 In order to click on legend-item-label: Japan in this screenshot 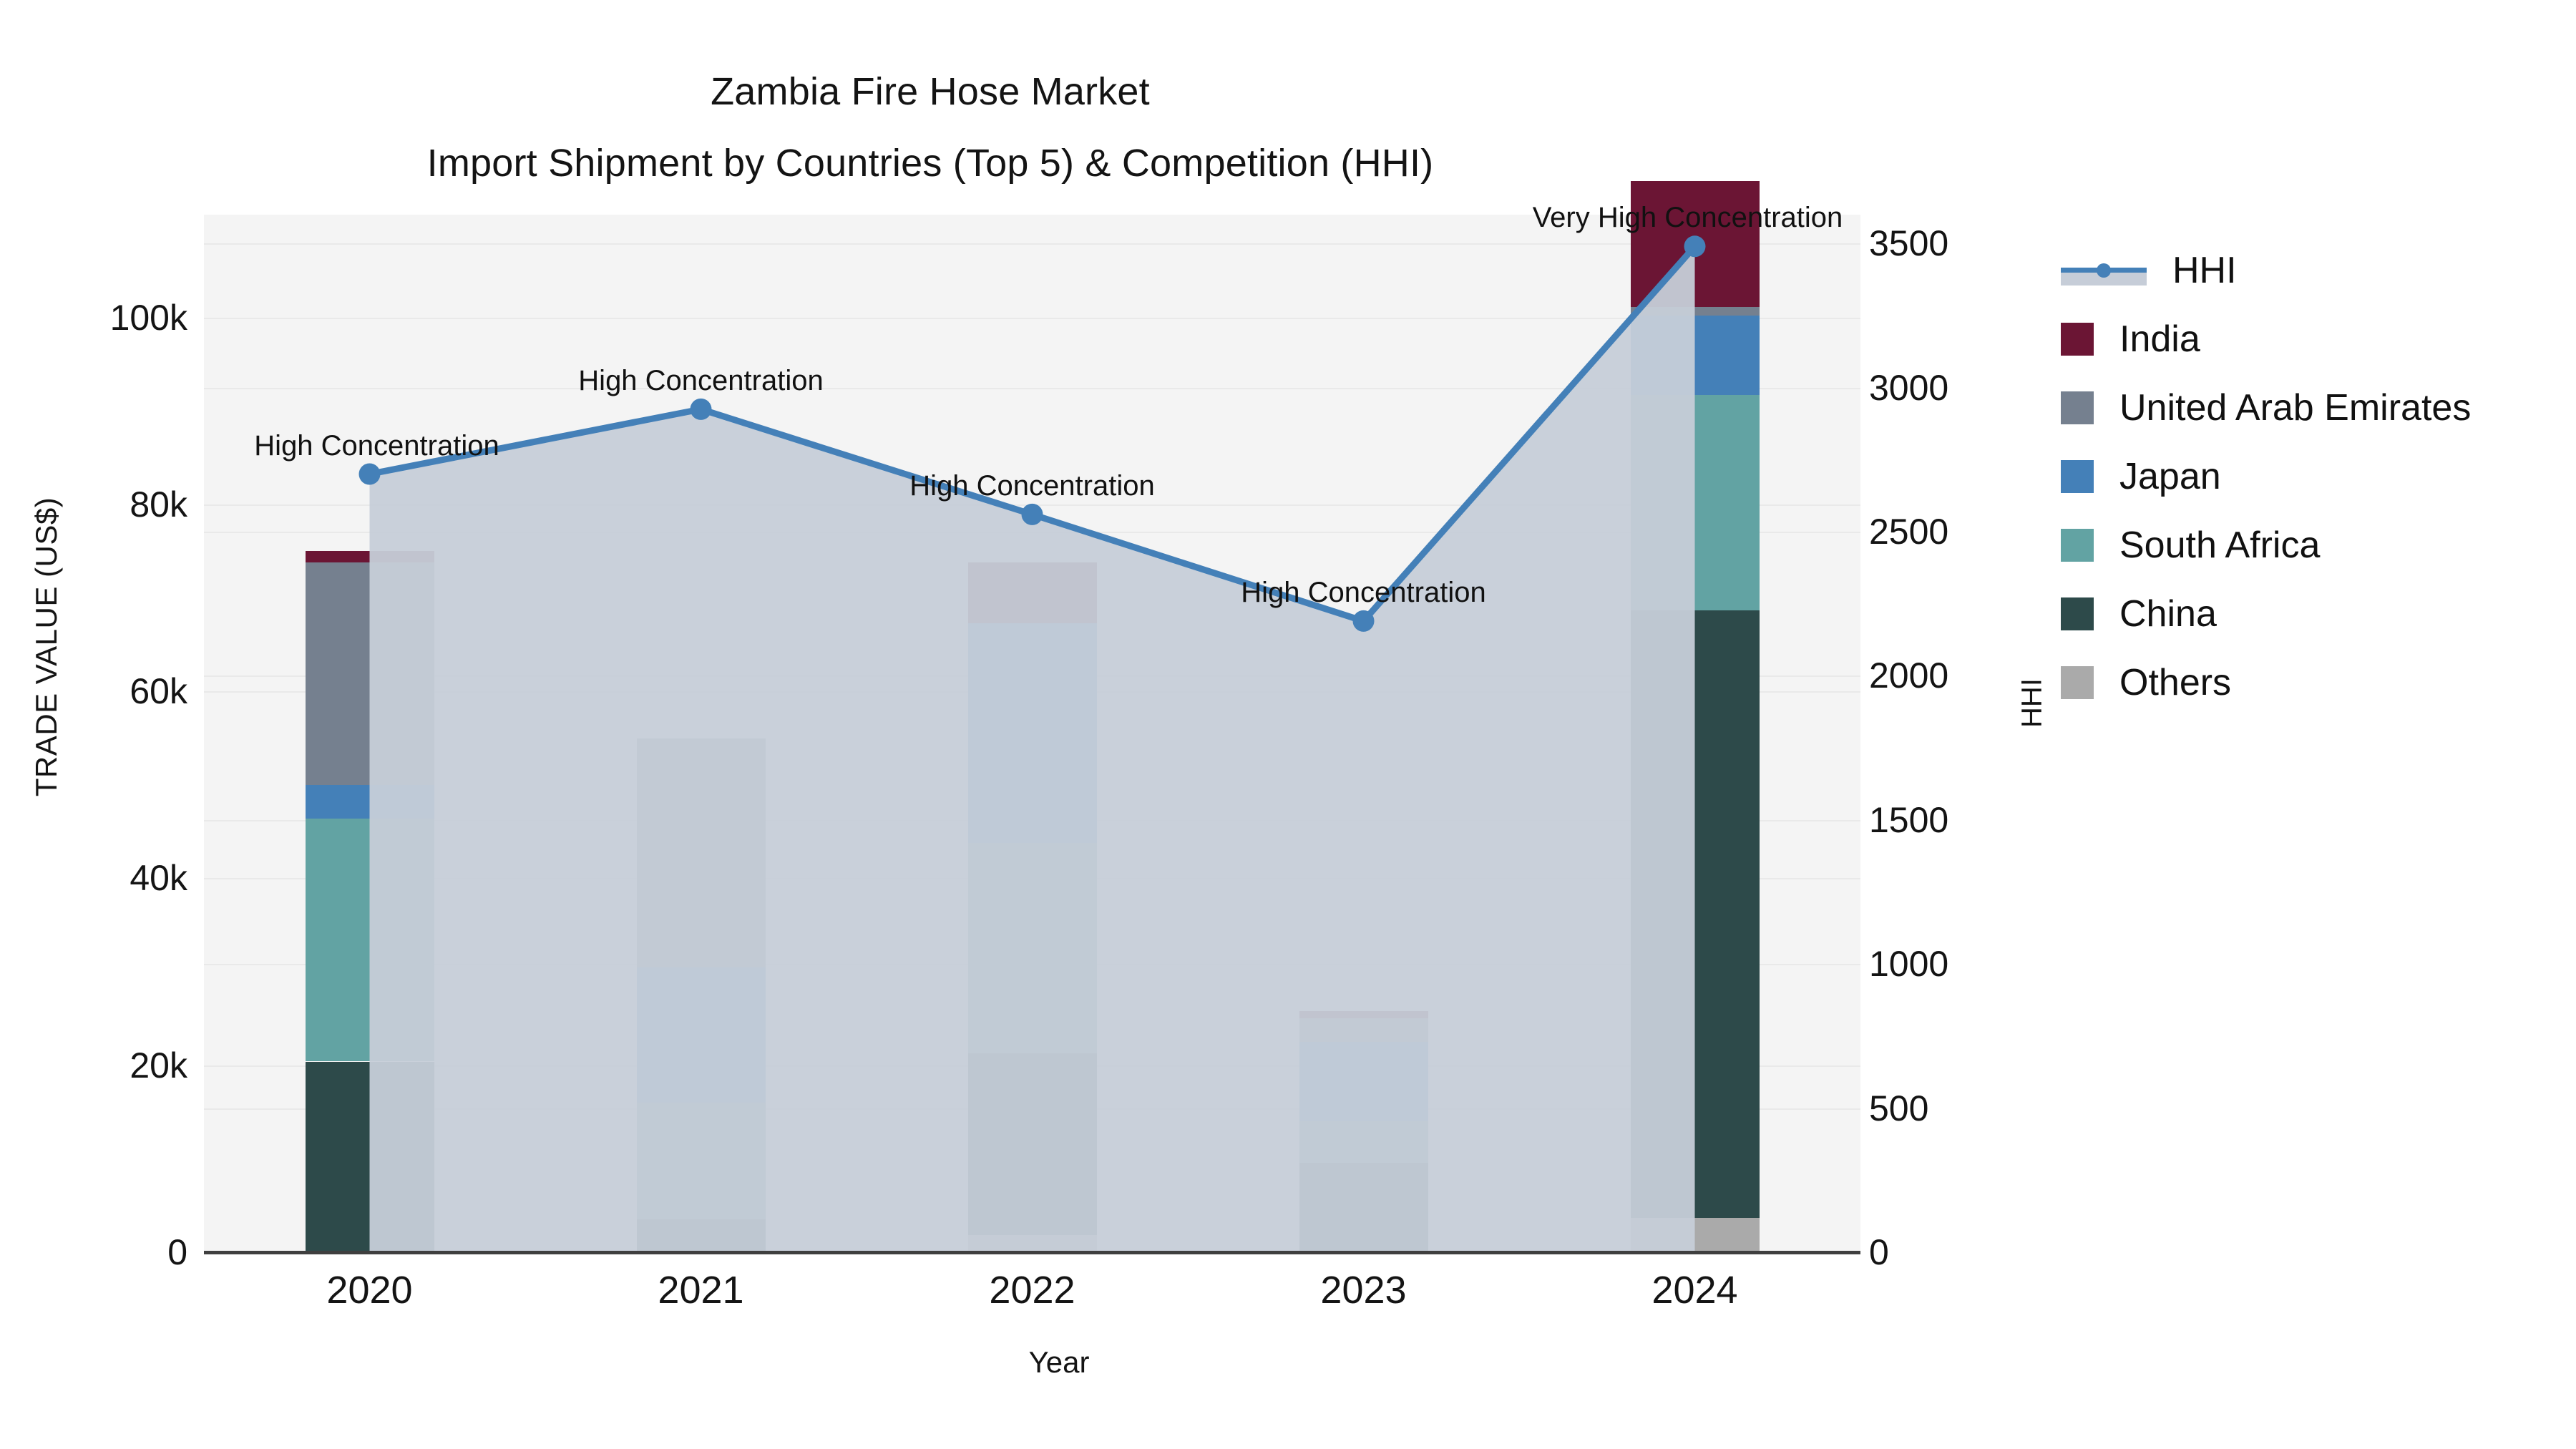, I will do `click(2170, 476)`.